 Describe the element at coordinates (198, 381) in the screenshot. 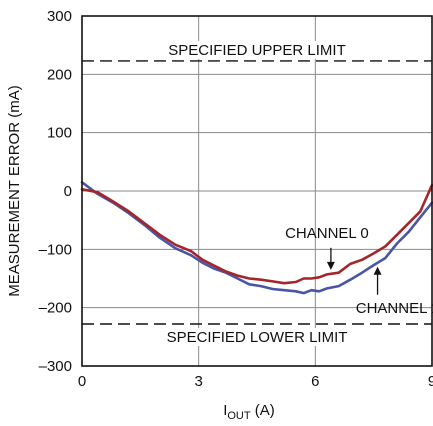

I see `x-tick-label: 3` at that location.